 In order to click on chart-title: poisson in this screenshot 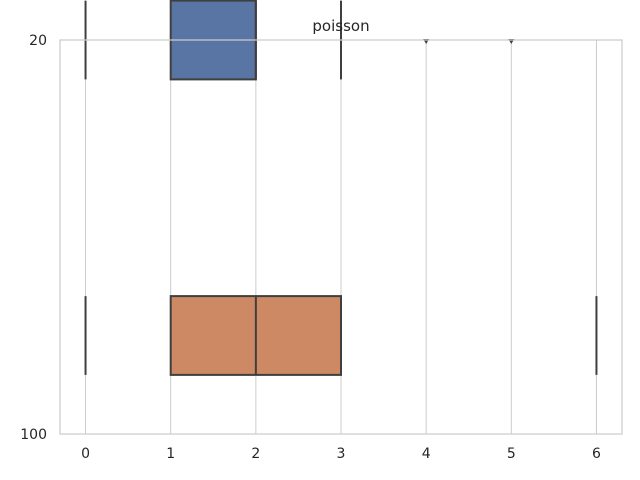, I will do `click(340, 26)`.